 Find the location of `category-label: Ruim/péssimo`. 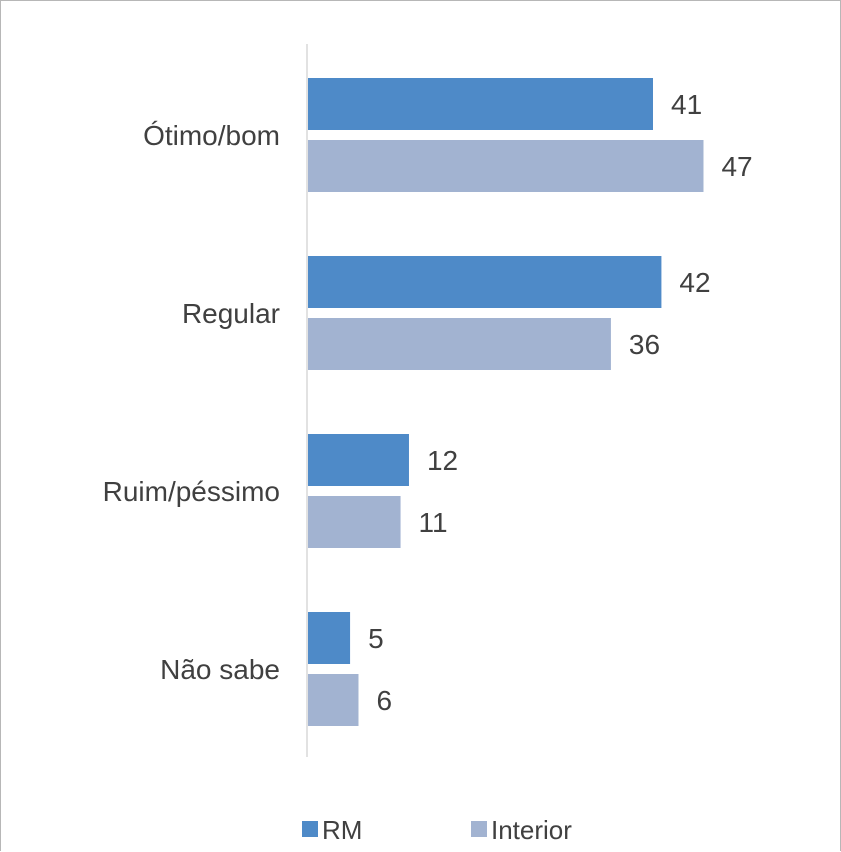

category-label: Ruim/péssimo is located at coordinates (191, 491).